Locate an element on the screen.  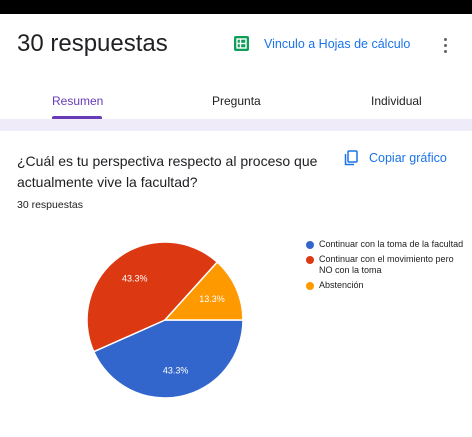
tab-resumen: Resumen is located at coordinates (78, 101).